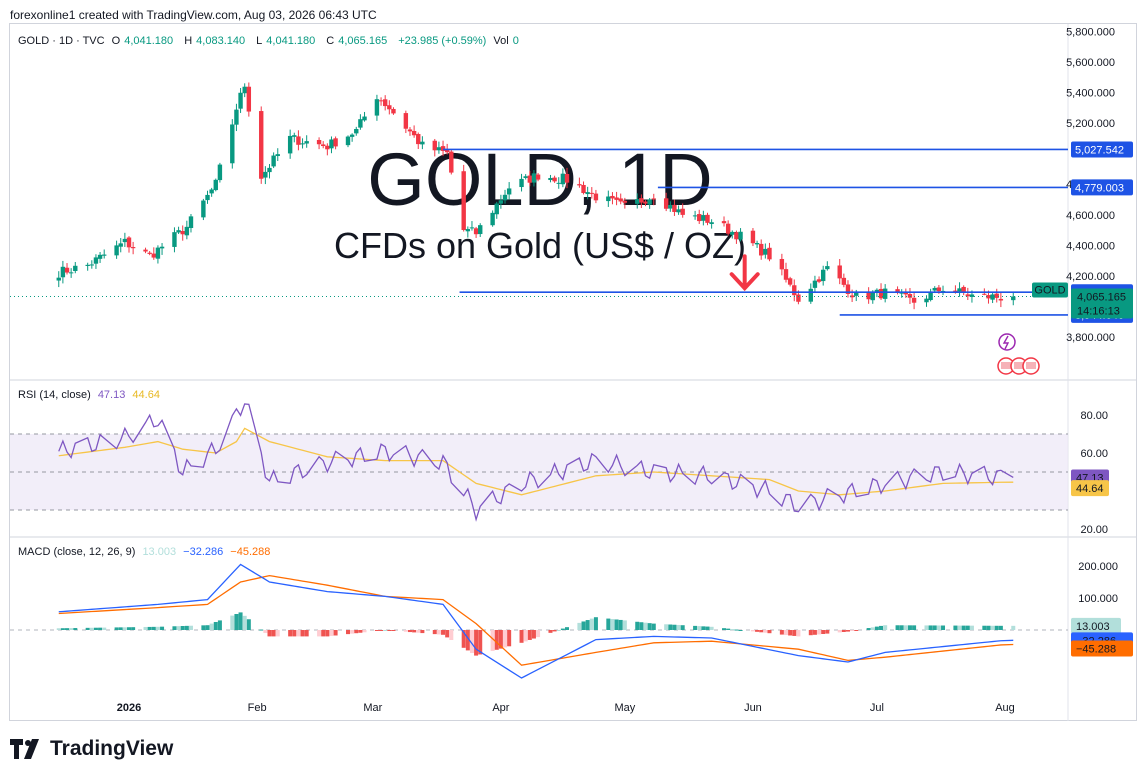 Image resolution: width=1148 pixels, height=781 pixels. What do you see at coordinates (877, 708) in the screenshot?
I see `time-axis-label: Jul` at bounding box center [877, 708].